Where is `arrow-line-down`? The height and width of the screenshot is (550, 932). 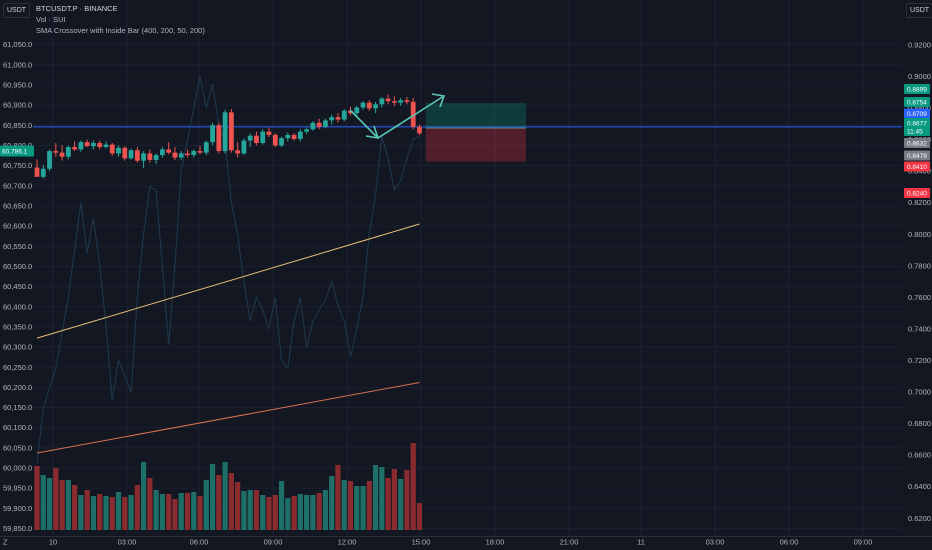
arrow-line-down is located at coordinates (364, 124).